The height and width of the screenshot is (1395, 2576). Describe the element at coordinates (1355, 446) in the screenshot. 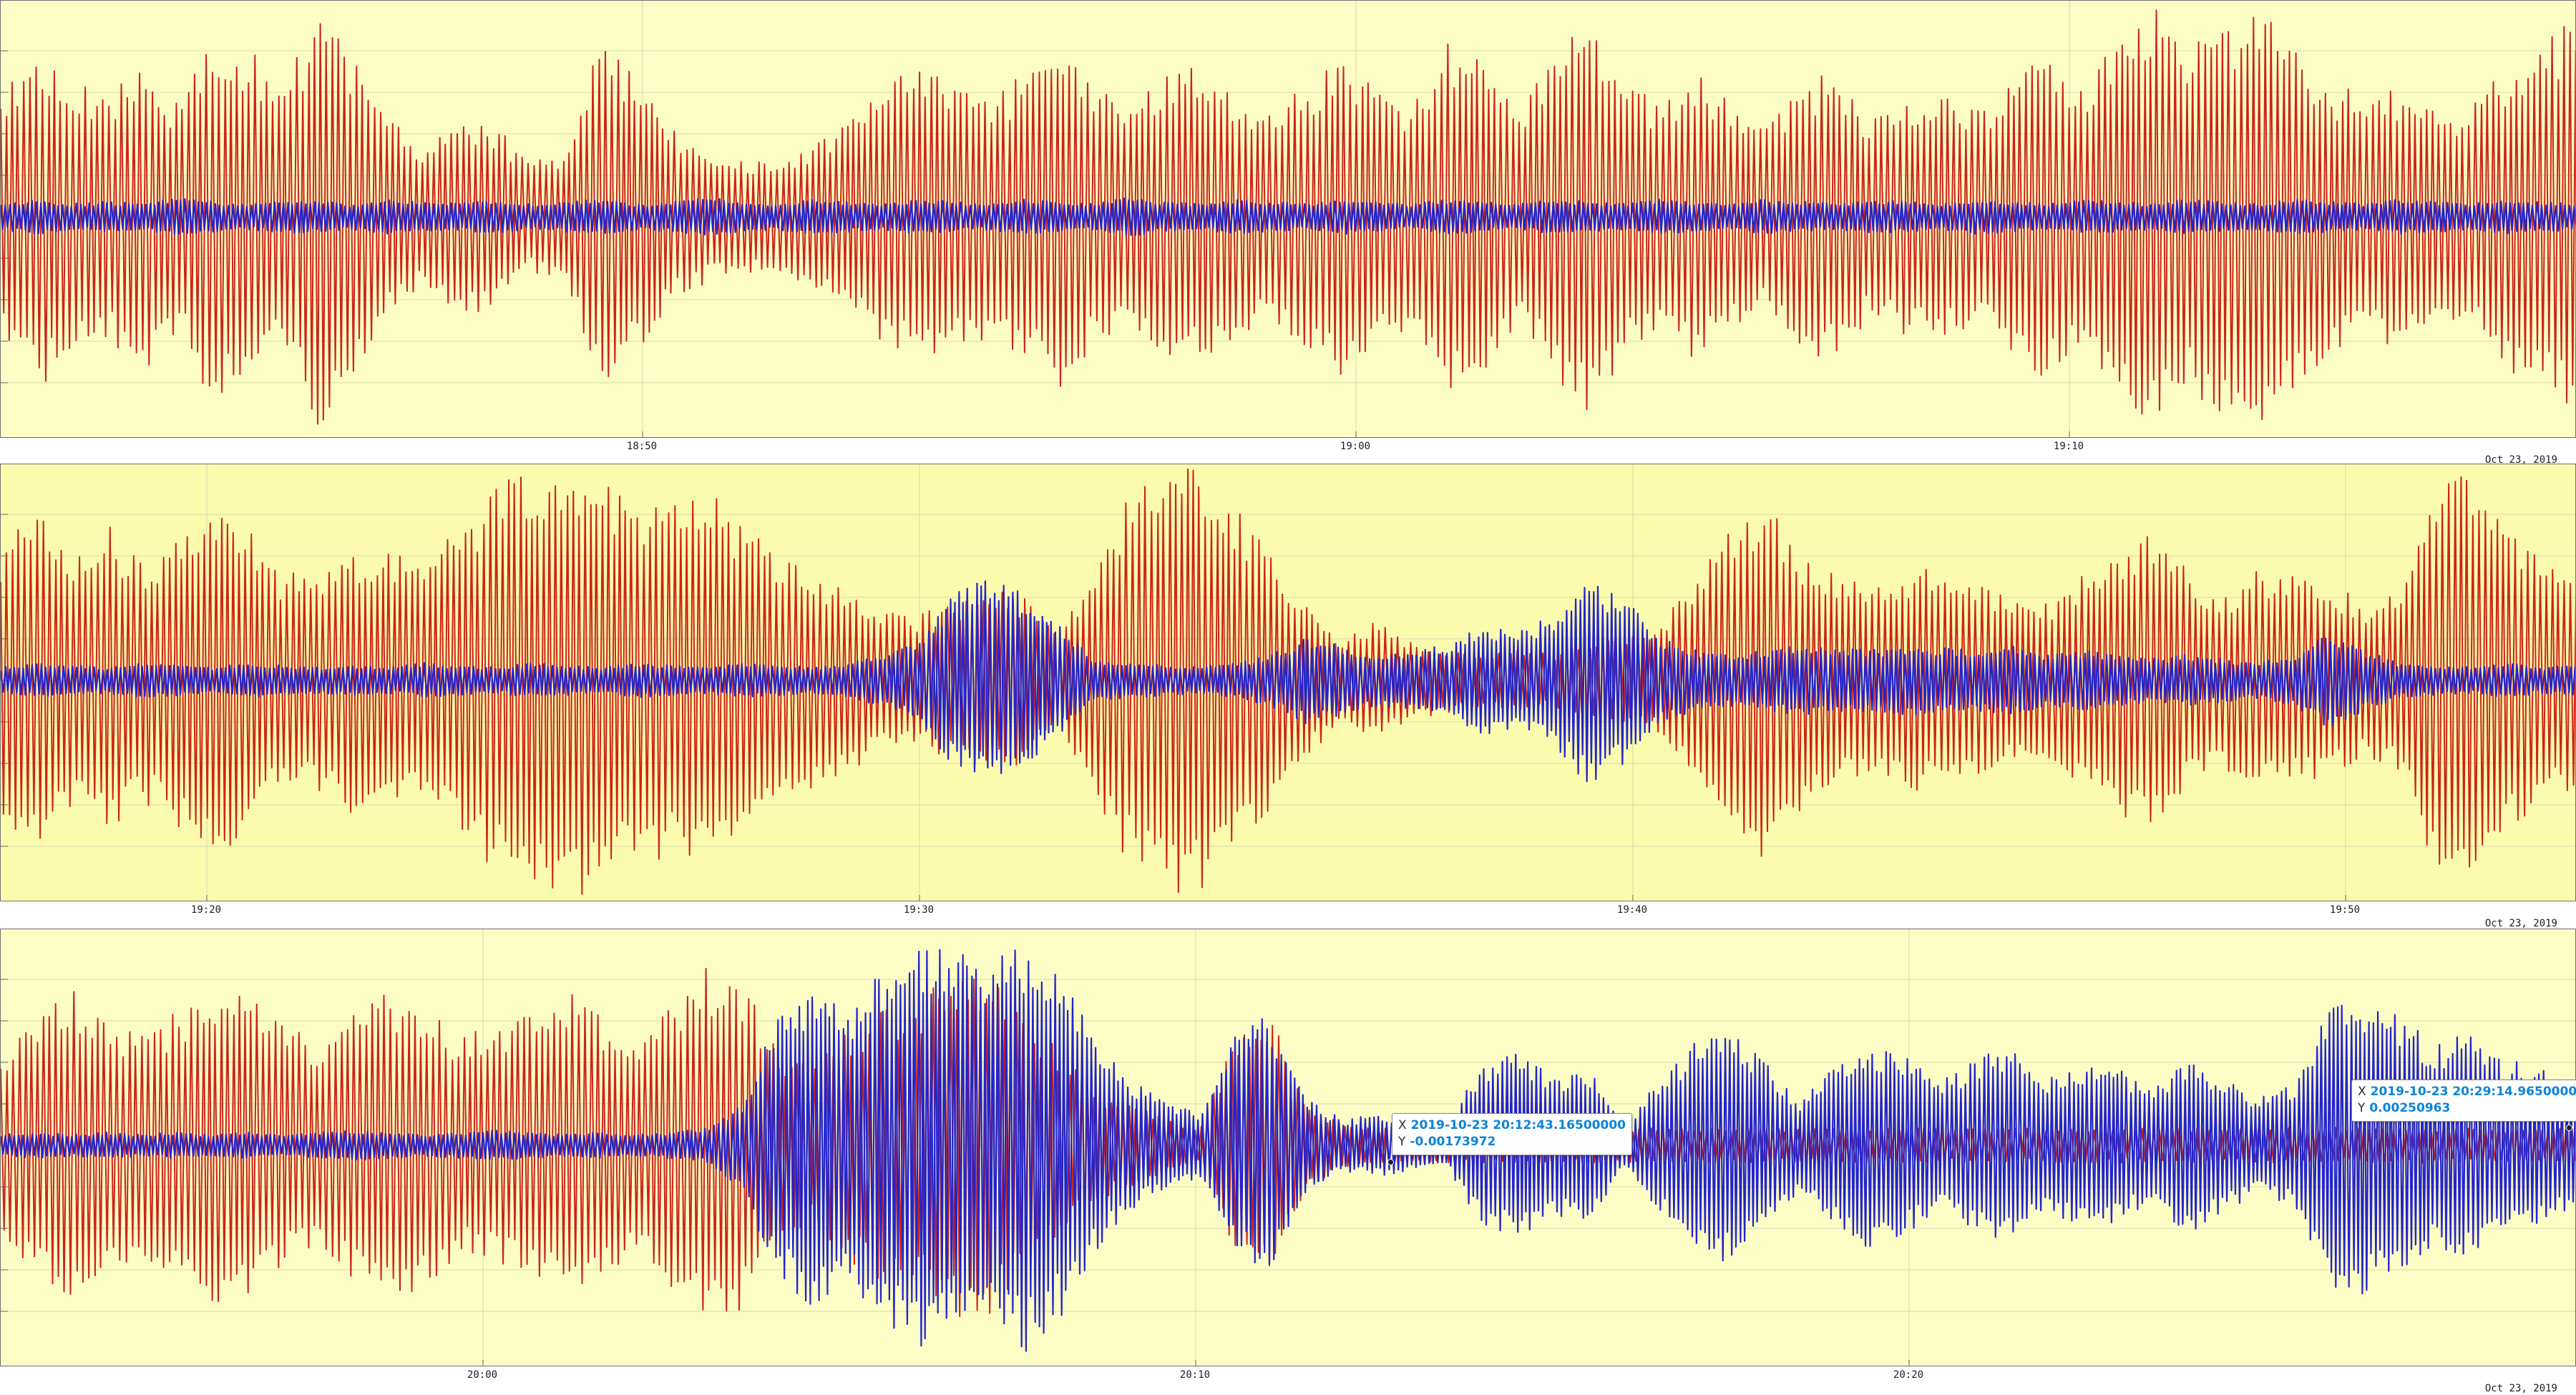

I see `x-tick-label: 19:00` at that location.